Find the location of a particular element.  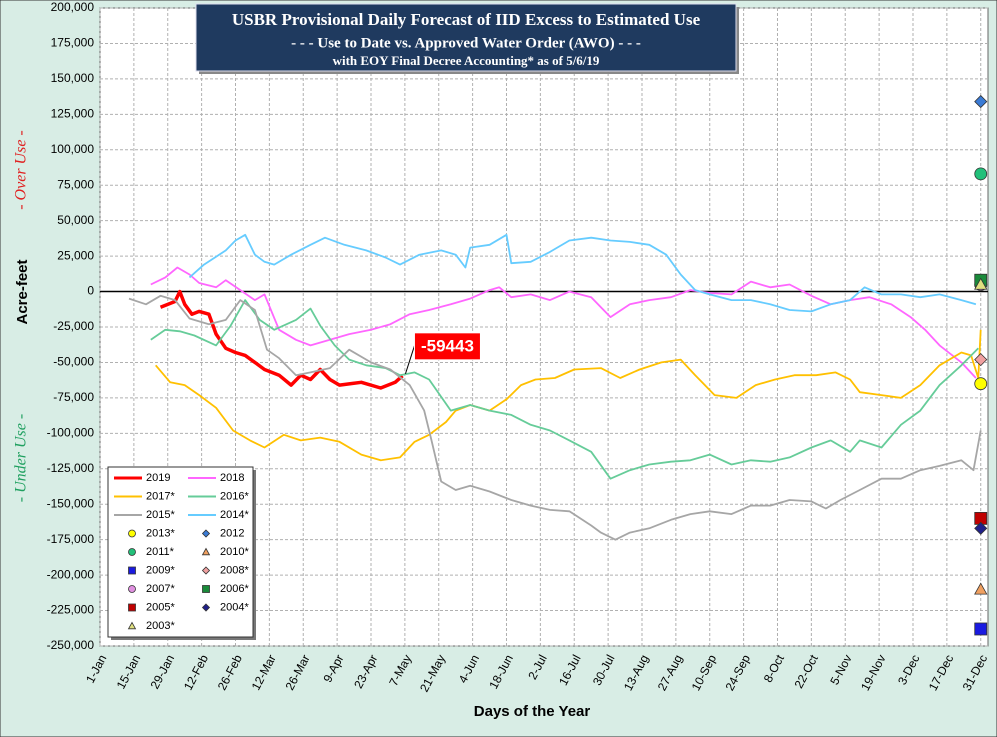

y-tick-label: -50,000 is located at coordinates (73, 362).